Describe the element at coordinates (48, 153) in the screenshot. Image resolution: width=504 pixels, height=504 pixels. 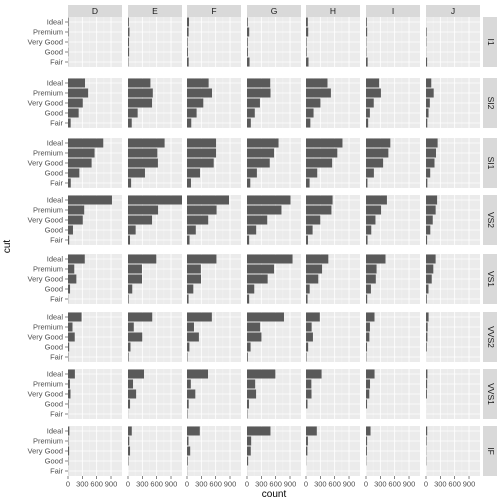
I see `y-tick-label: Premium` at that location.